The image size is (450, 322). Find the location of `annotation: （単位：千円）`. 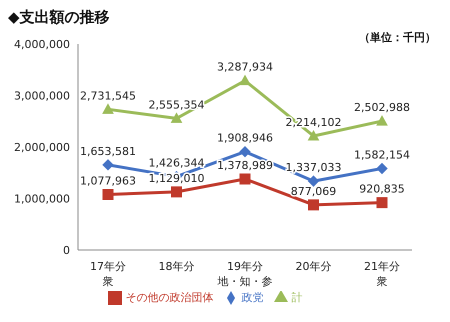

annotation: （単位：千円） is located at coordinates (397, 37).